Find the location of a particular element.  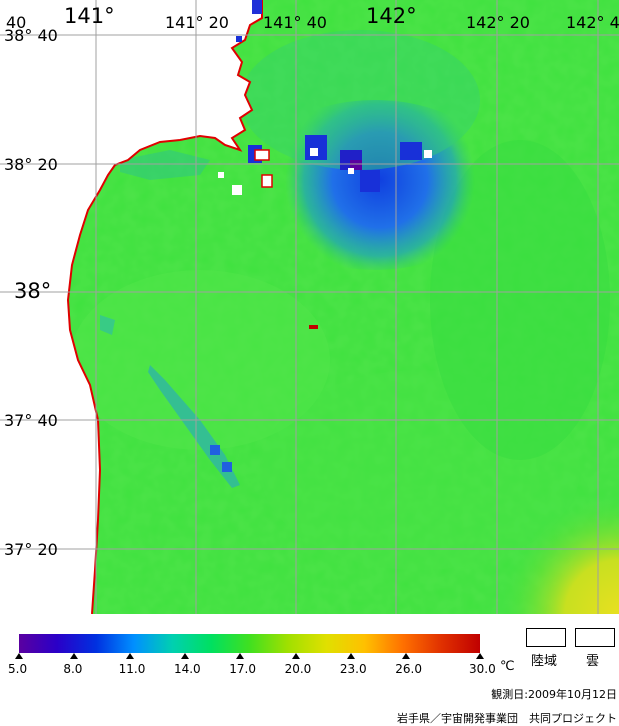

colorbar-tick-label: 8.0 is located at coordinates (73, 669).